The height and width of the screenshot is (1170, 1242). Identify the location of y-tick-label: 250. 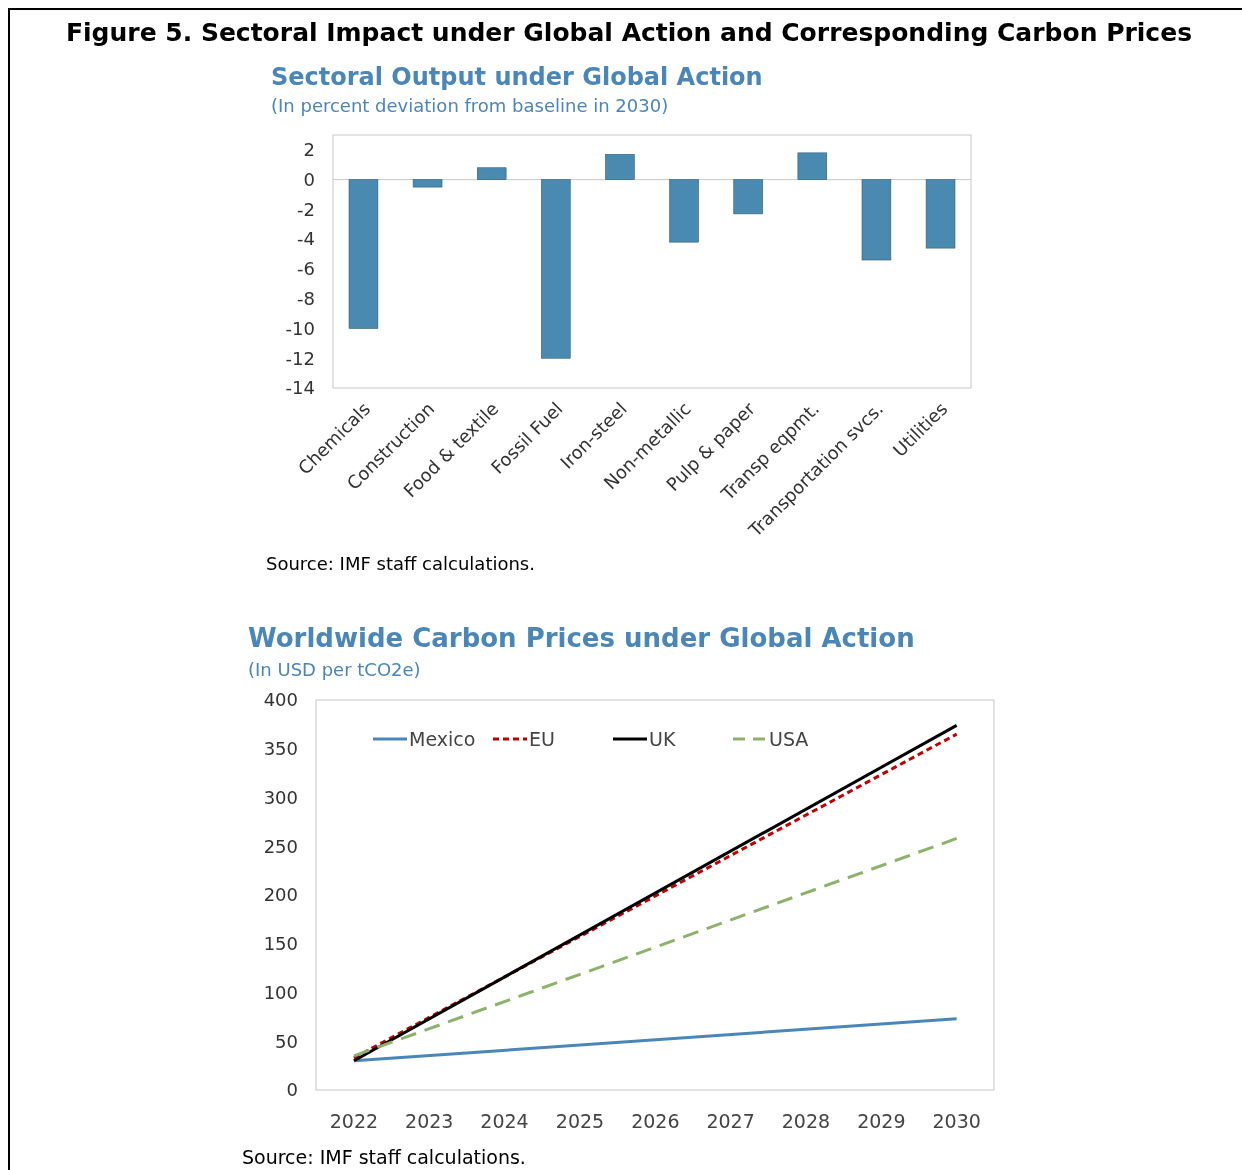
(280, 846).